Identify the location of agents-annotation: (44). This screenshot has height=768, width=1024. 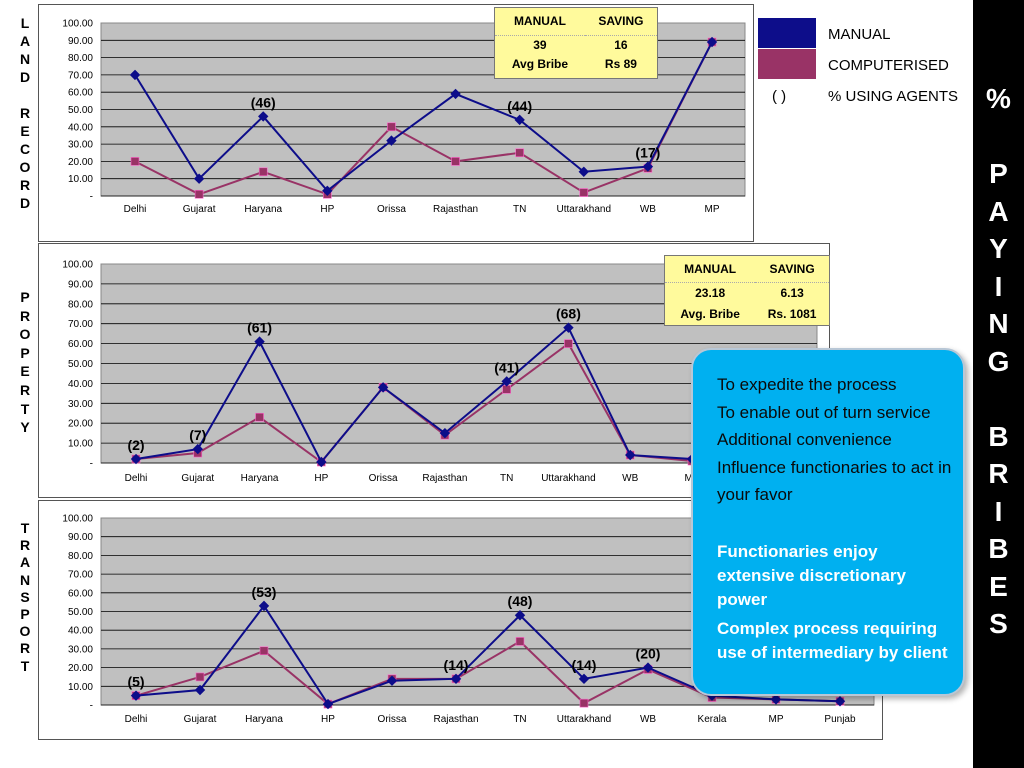
(519, 106).